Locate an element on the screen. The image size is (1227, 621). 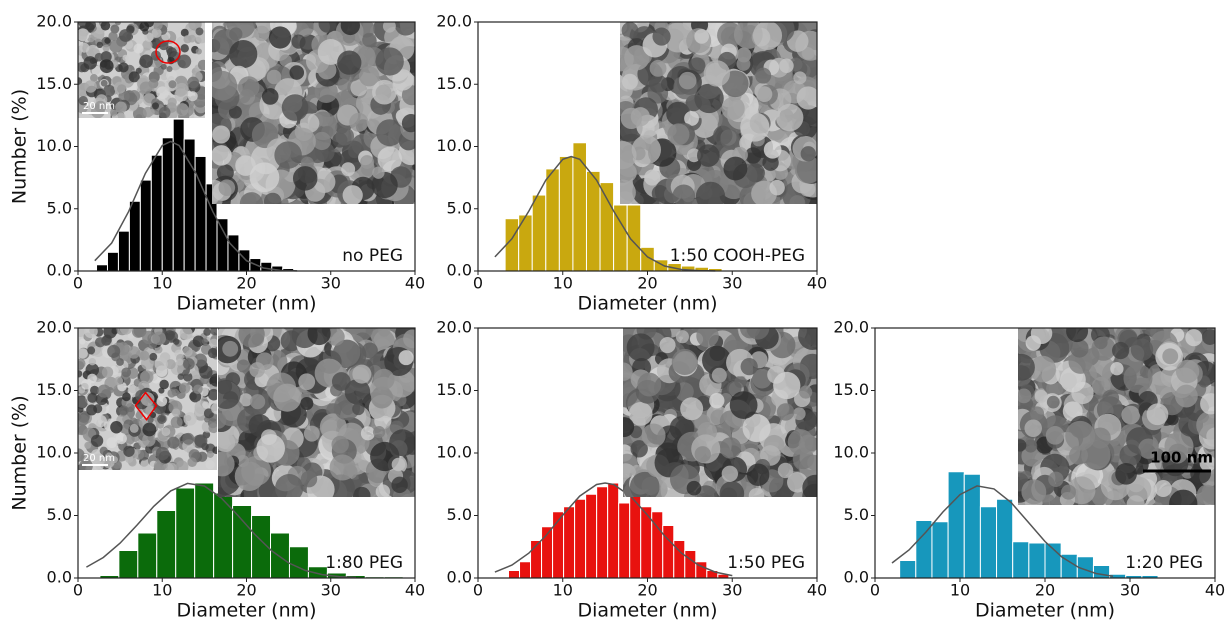
annotation: 1:50 COOH-PEG is located at coordinates (737, 256).